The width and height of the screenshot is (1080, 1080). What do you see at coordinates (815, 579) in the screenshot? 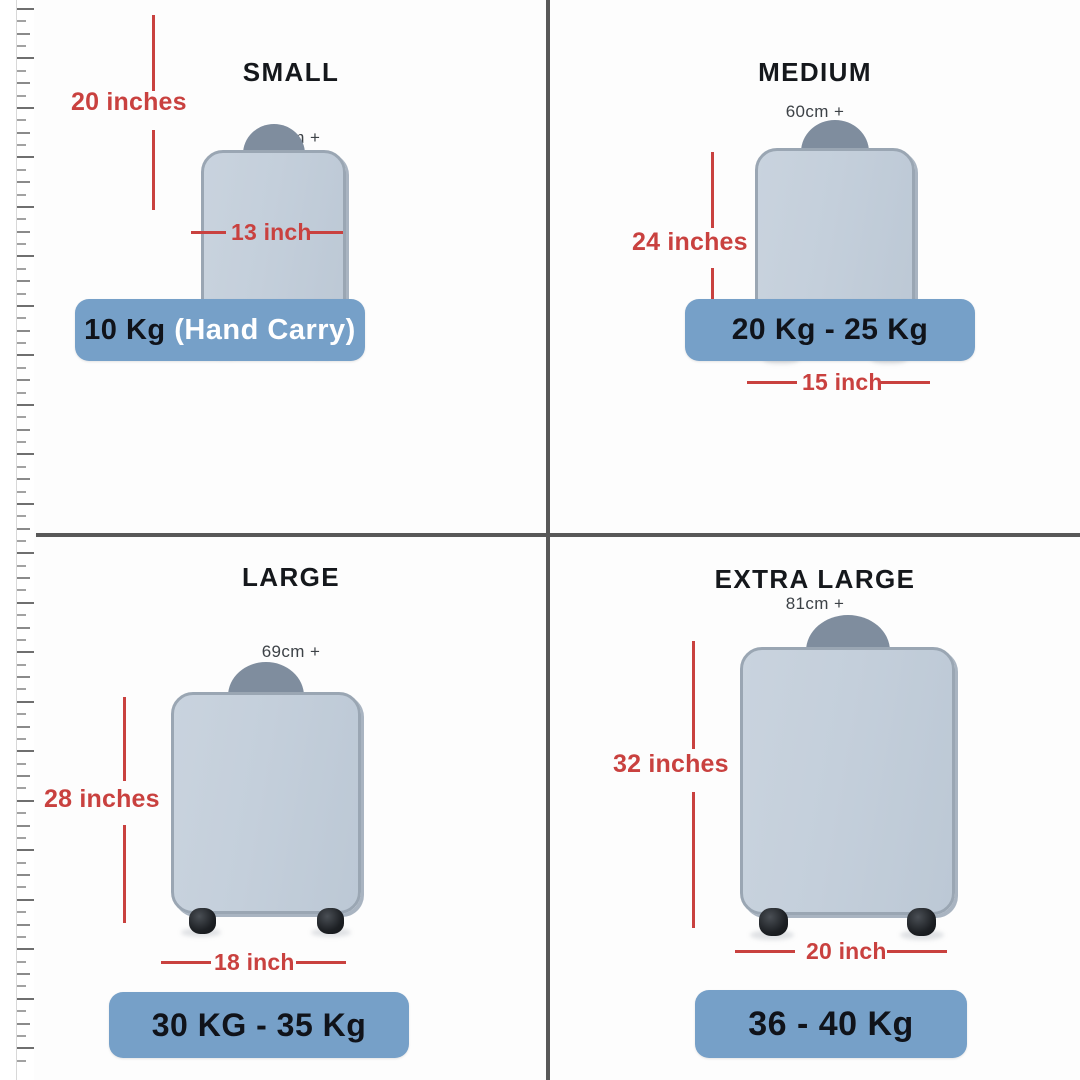
I see `size-title-extra-large: EXTRA LARGE` at bounding box center [815, 579].